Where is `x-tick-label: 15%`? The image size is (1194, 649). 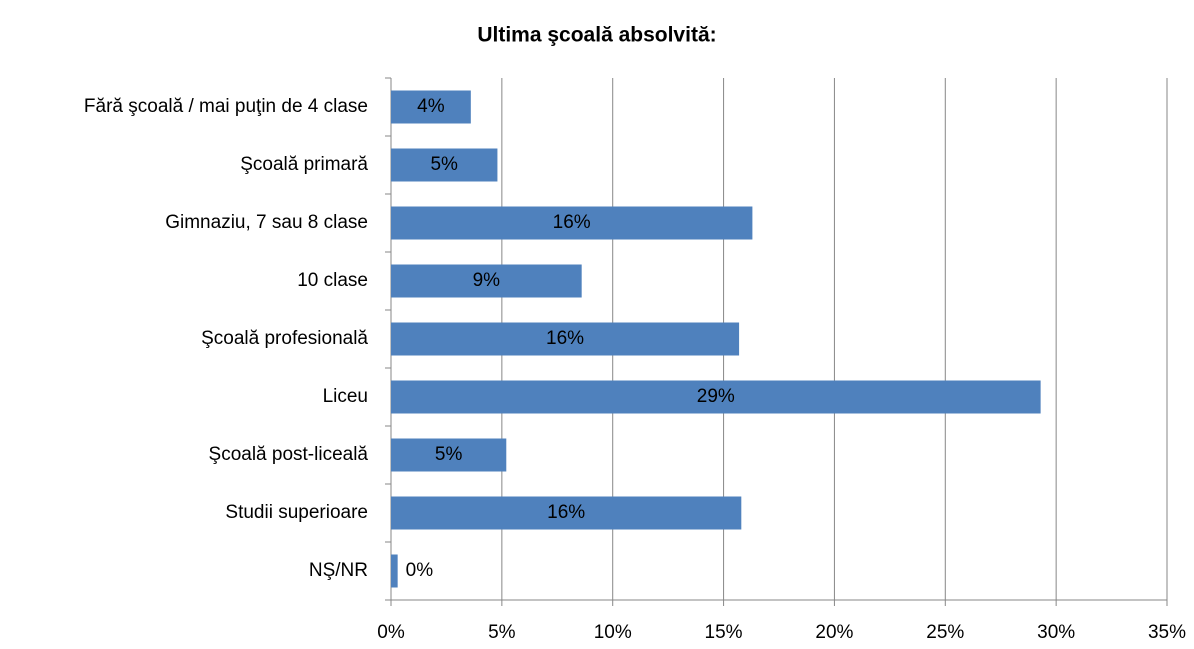 x-tick-label: 15% is located at coordinates (724, 632).